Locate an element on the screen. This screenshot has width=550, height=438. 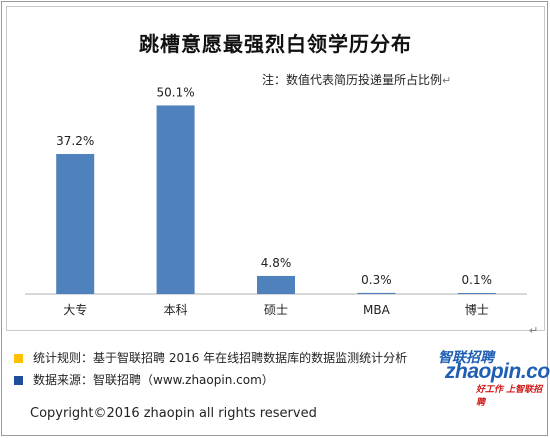
category-label-3: MBA is located at coordinates (377, 310).